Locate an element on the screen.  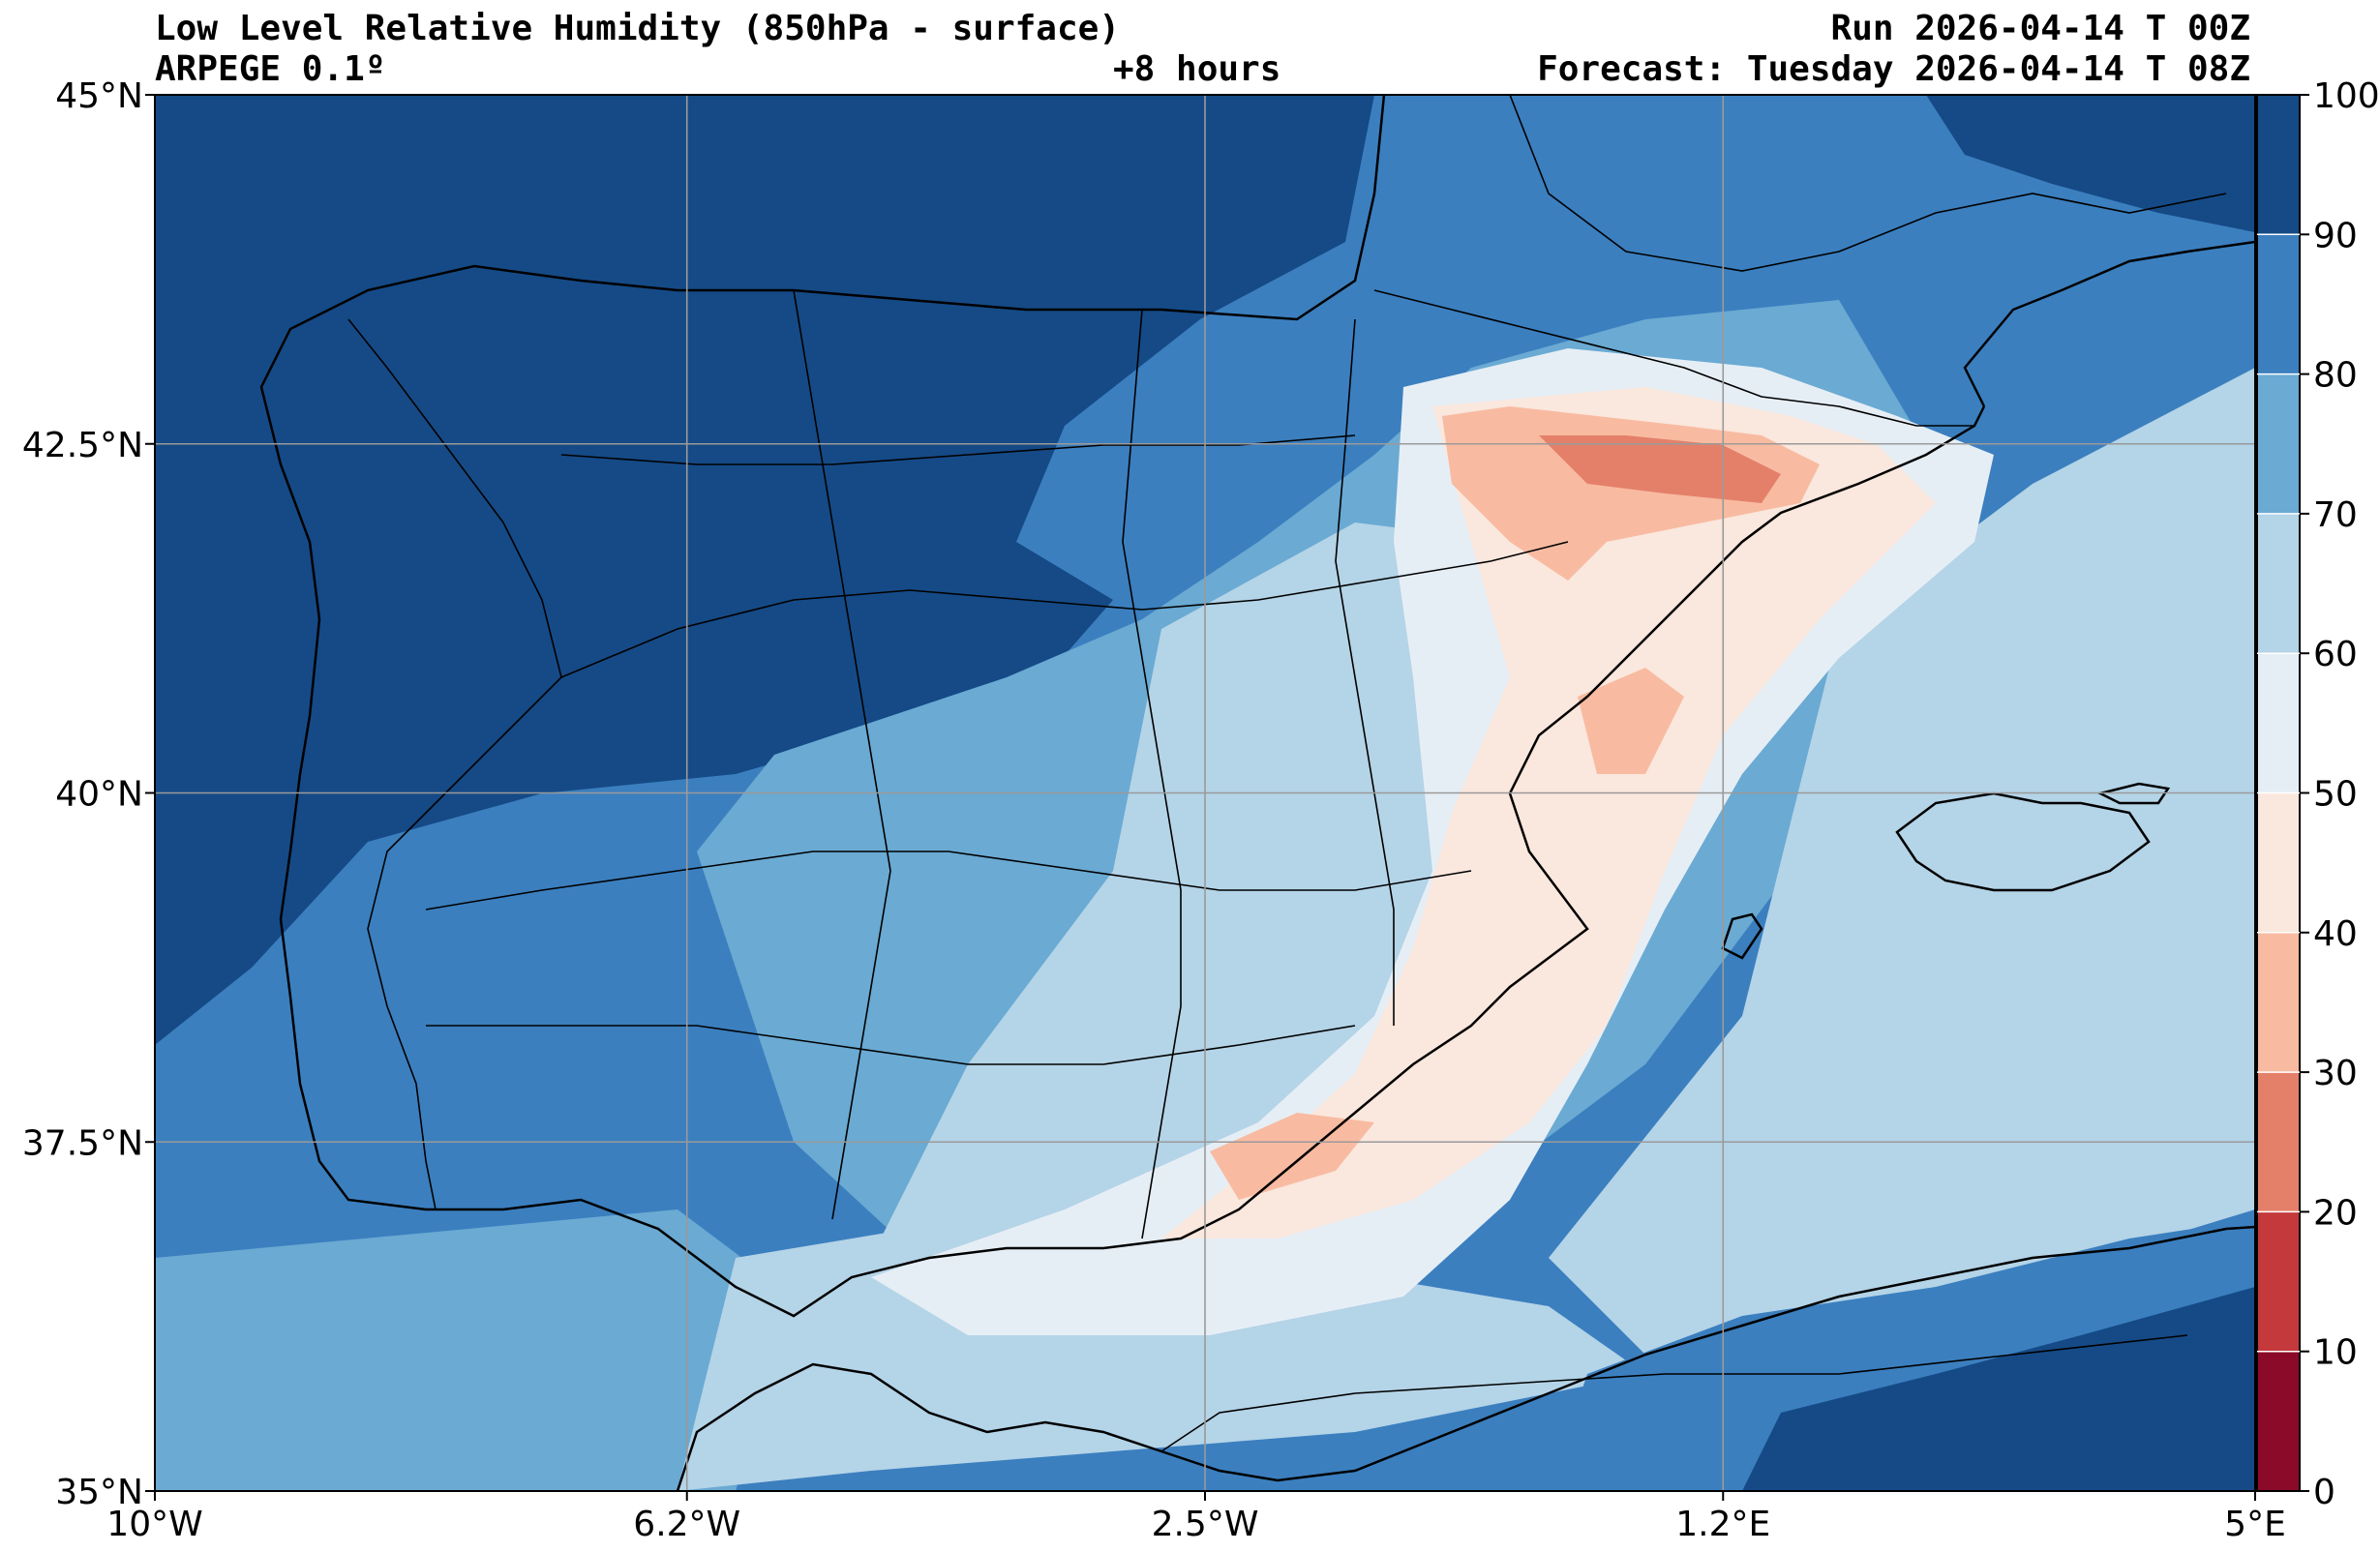
model-name: ARPEGE 0.1º is located at coordinates (270, 69).